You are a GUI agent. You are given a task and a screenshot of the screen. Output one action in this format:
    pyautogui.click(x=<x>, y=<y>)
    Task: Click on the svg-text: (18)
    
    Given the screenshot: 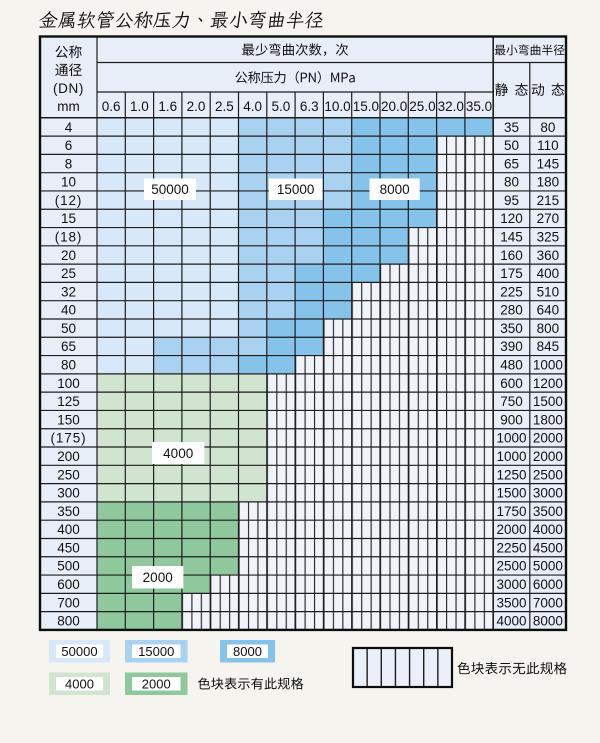 What is the action you would take?
    pyautogui.click(x=69, y=236)
    